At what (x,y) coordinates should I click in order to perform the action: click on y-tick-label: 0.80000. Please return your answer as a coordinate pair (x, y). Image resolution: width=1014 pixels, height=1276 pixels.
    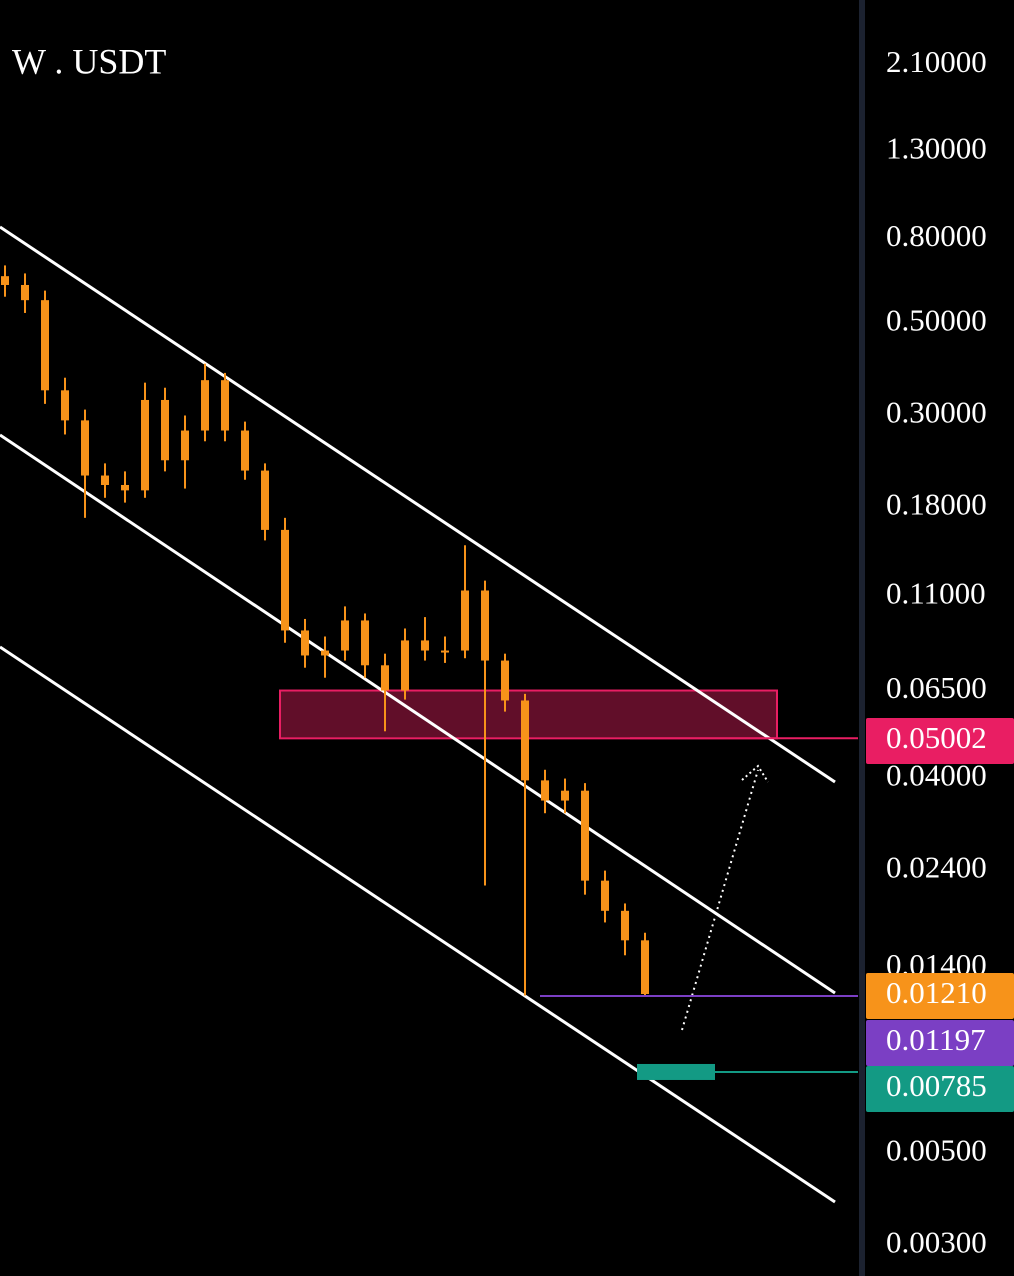
    Looking at the image, I should click on (936, 235).